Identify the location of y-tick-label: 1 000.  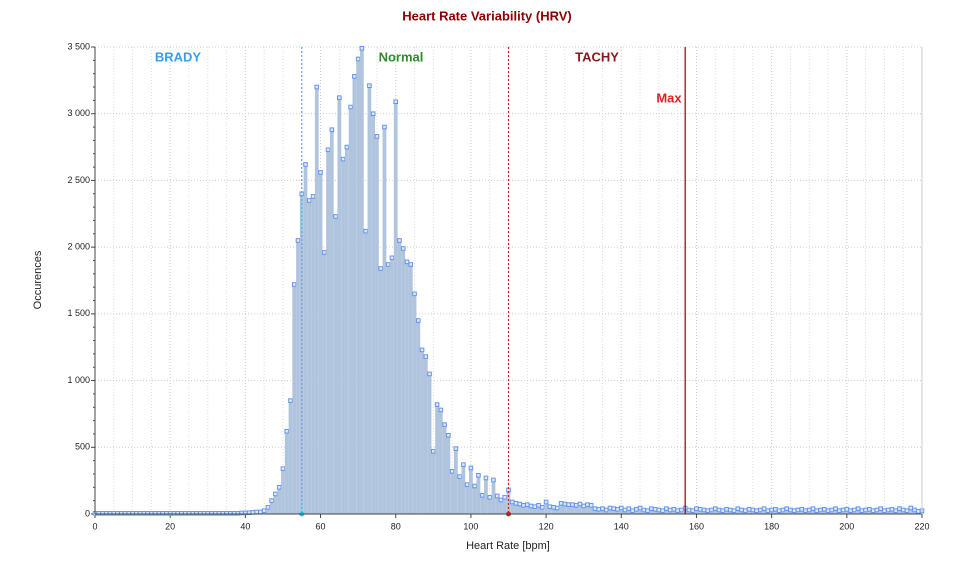
(78, 380).